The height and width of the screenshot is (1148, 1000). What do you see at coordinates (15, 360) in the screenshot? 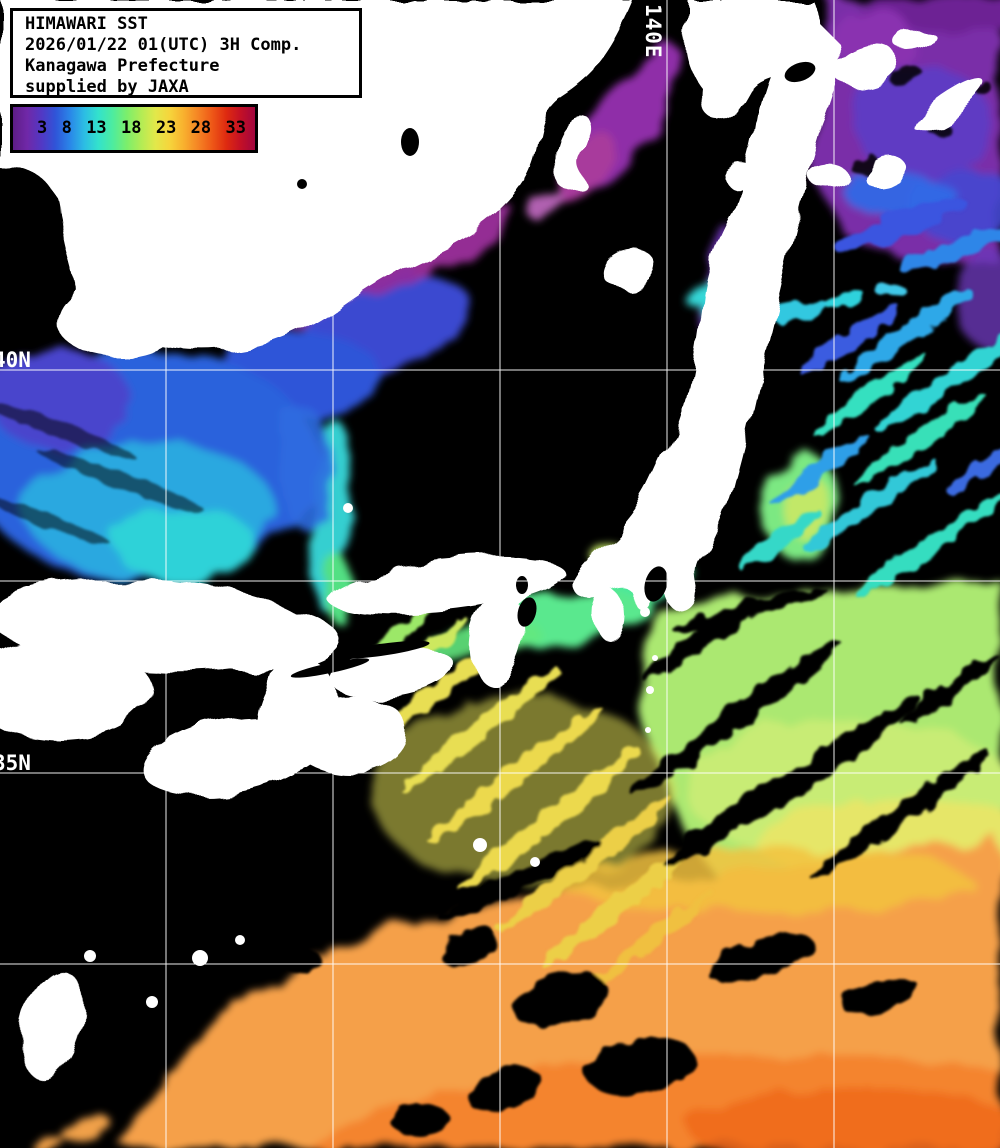
I see `parallel-label-40n: 40N` at bounding box center [15, 360].